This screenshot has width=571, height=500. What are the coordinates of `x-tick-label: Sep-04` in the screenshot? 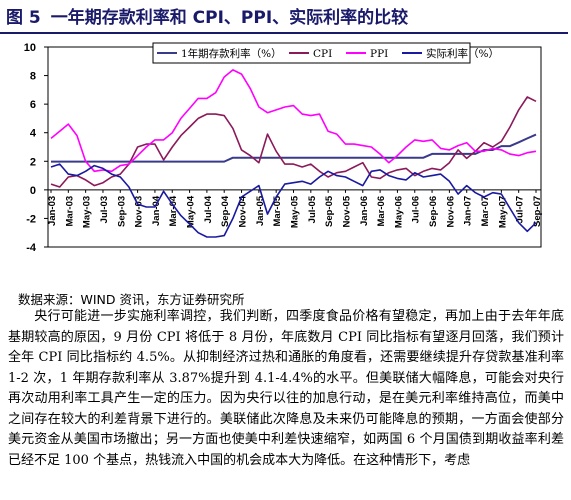 It's located at (225, 211).